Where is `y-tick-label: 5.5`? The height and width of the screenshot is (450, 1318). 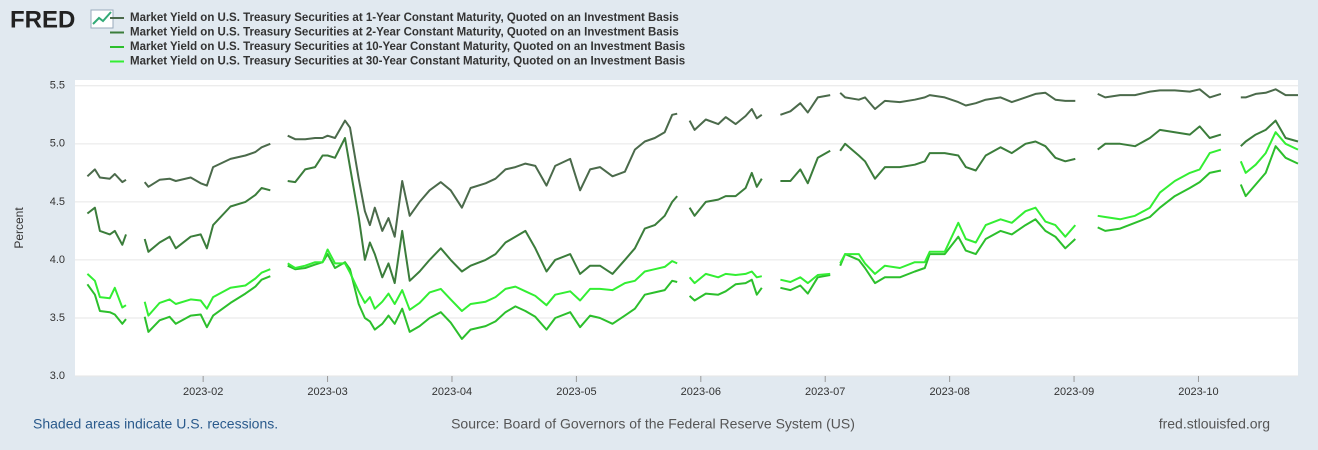
y-tick-label: 5.5 is located at coordinates (57, 86).